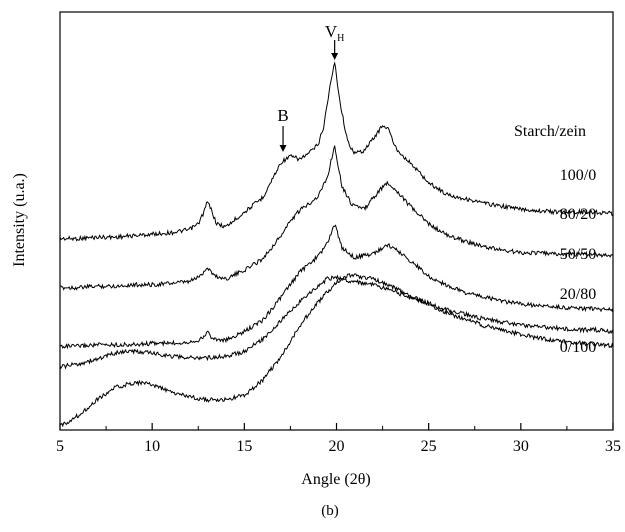  Describe the element at coordinates (337, 446) in the screenshot. I see `x-tick-label: 20` at that location.